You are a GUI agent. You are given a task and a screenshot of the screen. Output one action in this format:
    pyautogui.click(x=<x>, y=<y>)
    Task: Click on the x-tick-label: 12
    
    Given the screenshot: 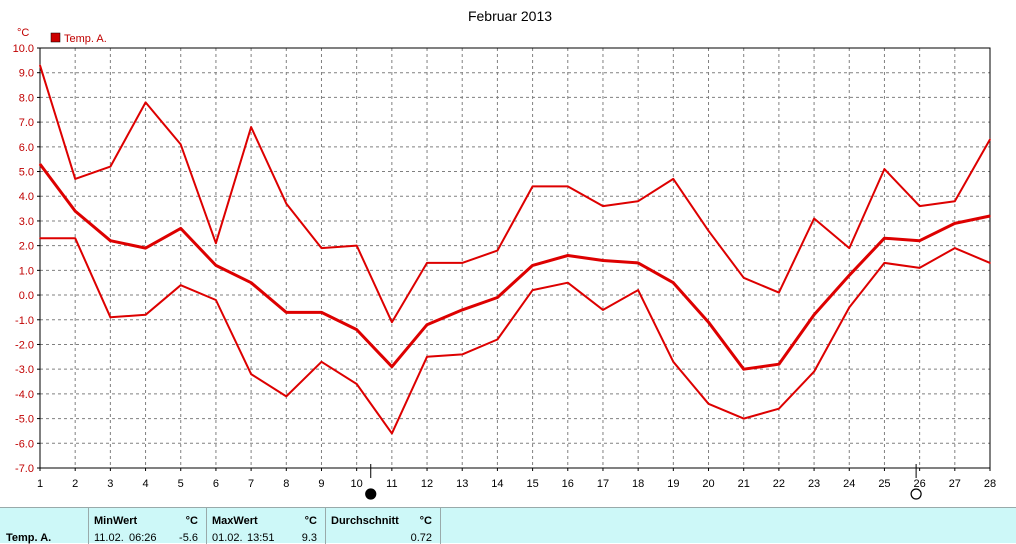 What is the action you would take?
    pyautogui.click(x=427, y=484)
    